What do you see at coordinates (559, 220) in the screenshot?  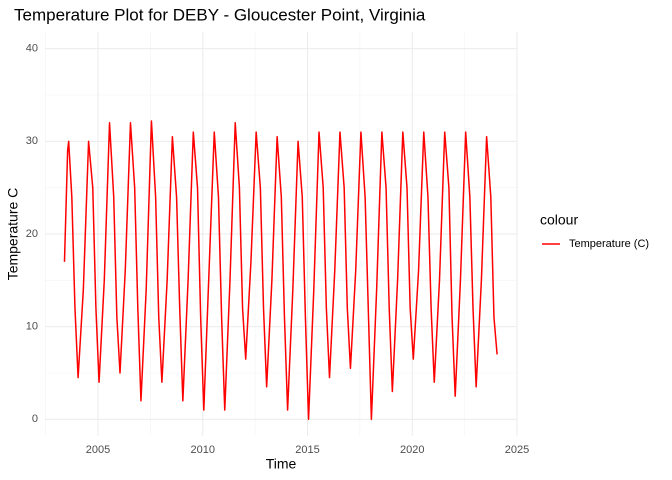 I see `legend-title: colour` at bounding box center [559, 220].